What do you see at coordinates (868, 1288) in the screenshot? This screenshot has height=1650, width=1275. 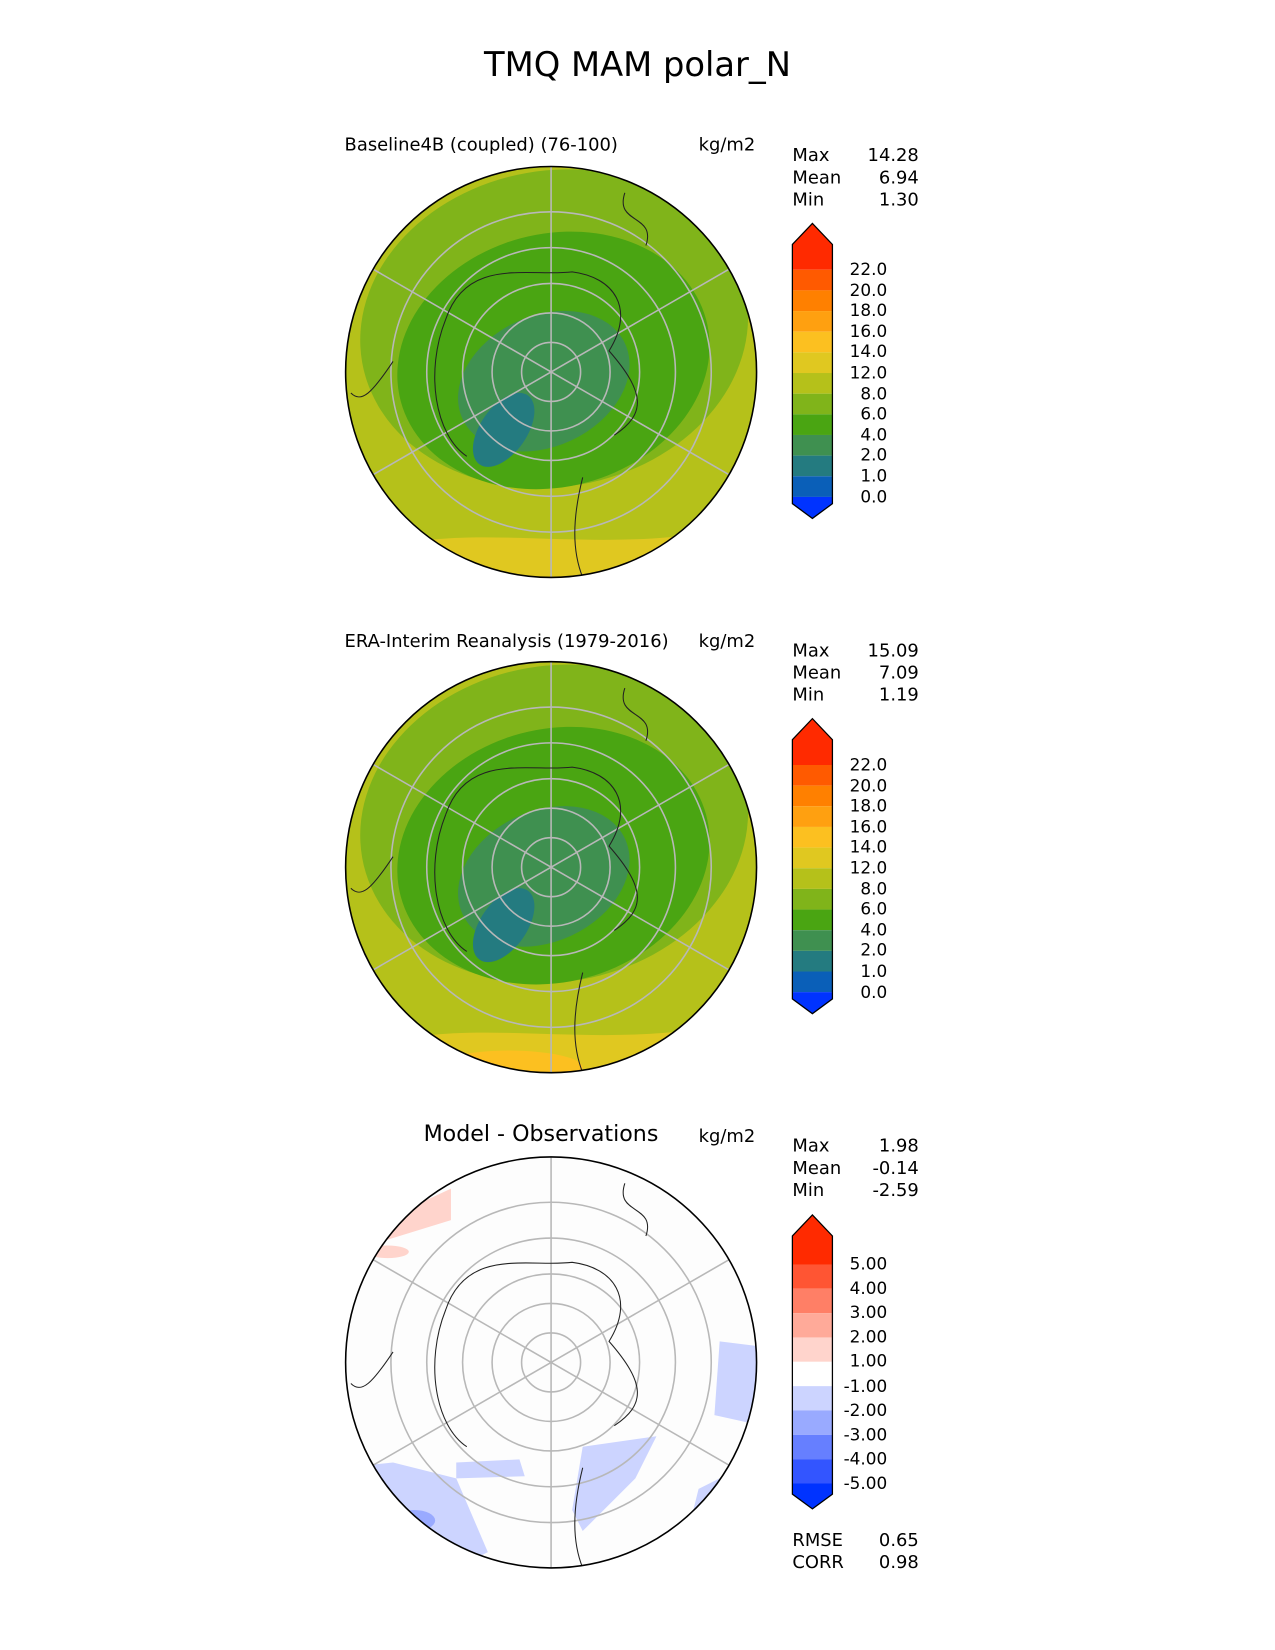 I see `colorbar-tick-label: 4.00` at bounding box center [868, 1288].